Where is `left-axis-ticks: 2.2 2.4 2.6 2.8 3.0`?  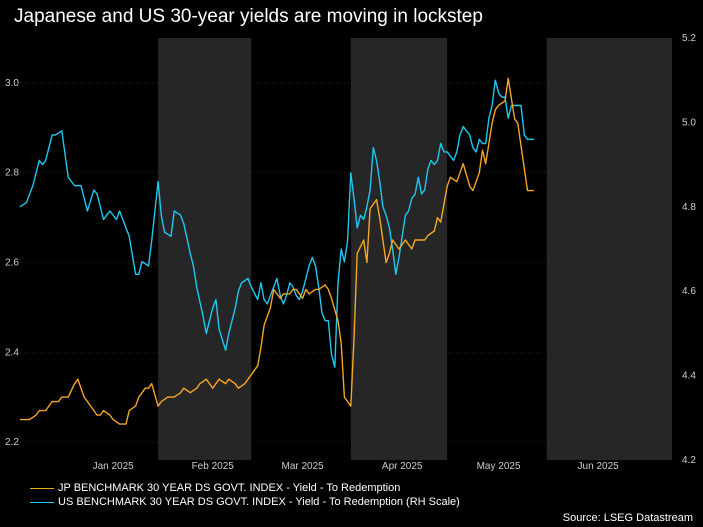 left-axis-ticks: 2.2 2.4 2.6 2.8 3.0 is located at coordinates (12, 263).